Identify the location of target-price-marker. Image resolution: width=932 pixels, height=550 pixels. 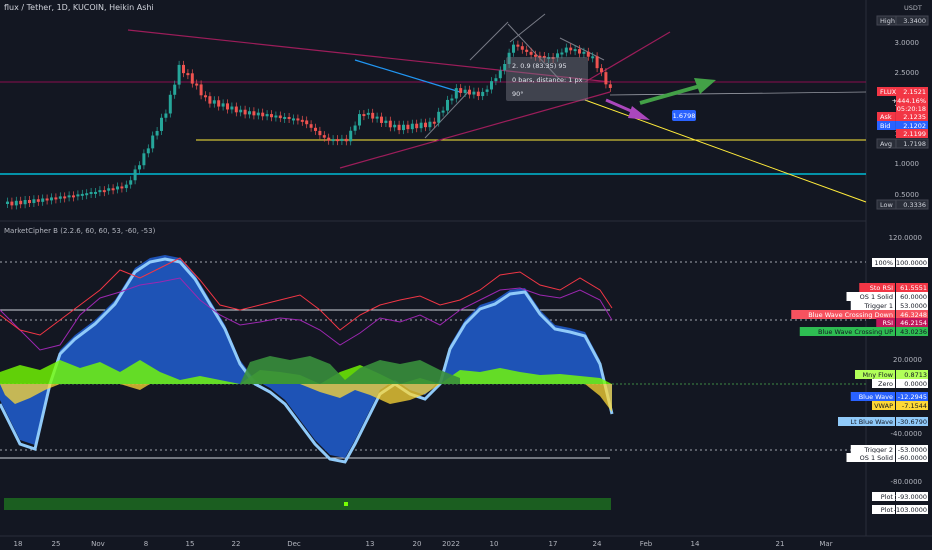
(684, 115).